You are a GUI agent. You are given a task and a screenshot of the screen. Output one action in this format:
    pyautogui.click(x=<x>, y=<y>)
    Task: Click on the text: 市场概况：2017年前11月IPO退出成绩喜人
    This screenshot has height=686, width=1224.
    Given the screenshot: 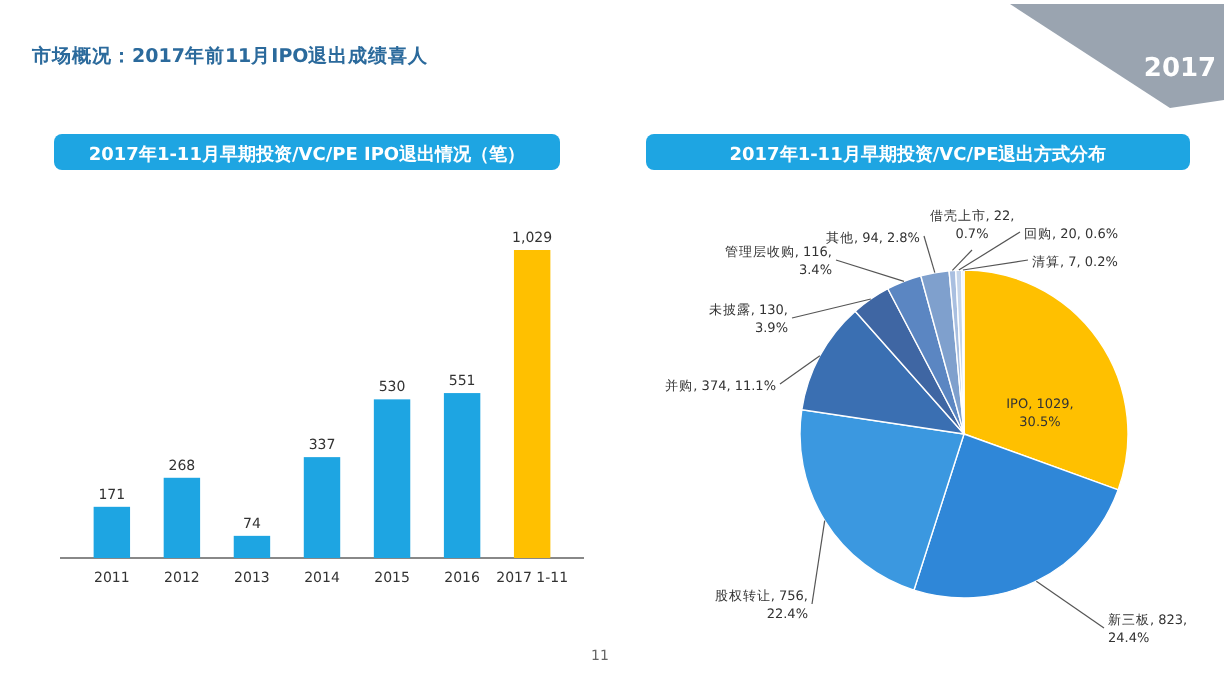 What is the action you would take?
    pyautogui.click(x=230, y=56)
    